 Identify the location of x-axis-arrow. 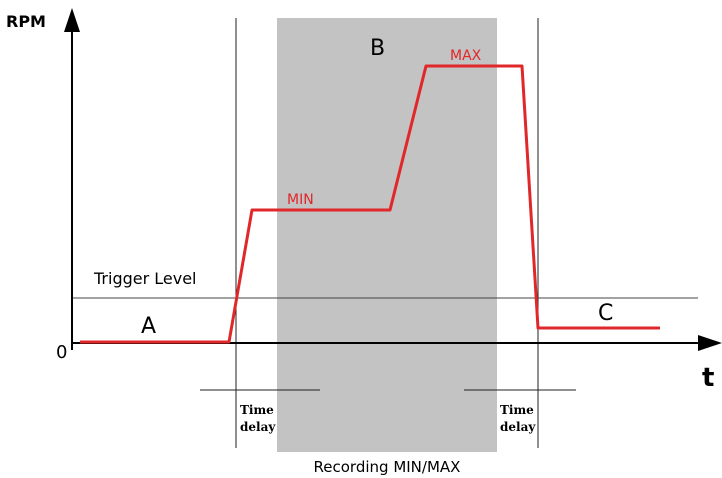
(710, 343).